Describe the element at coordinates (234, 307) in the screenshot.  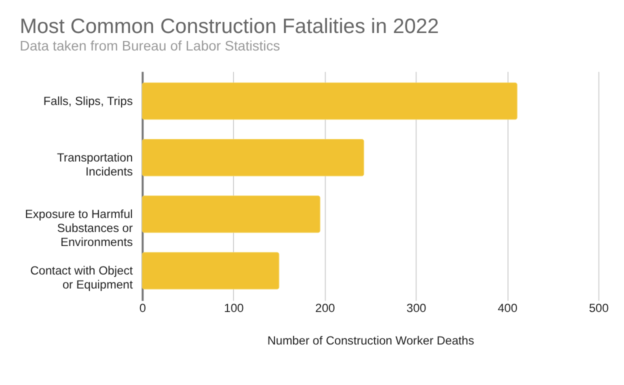
I see `x-tick-label: 100` at that location.